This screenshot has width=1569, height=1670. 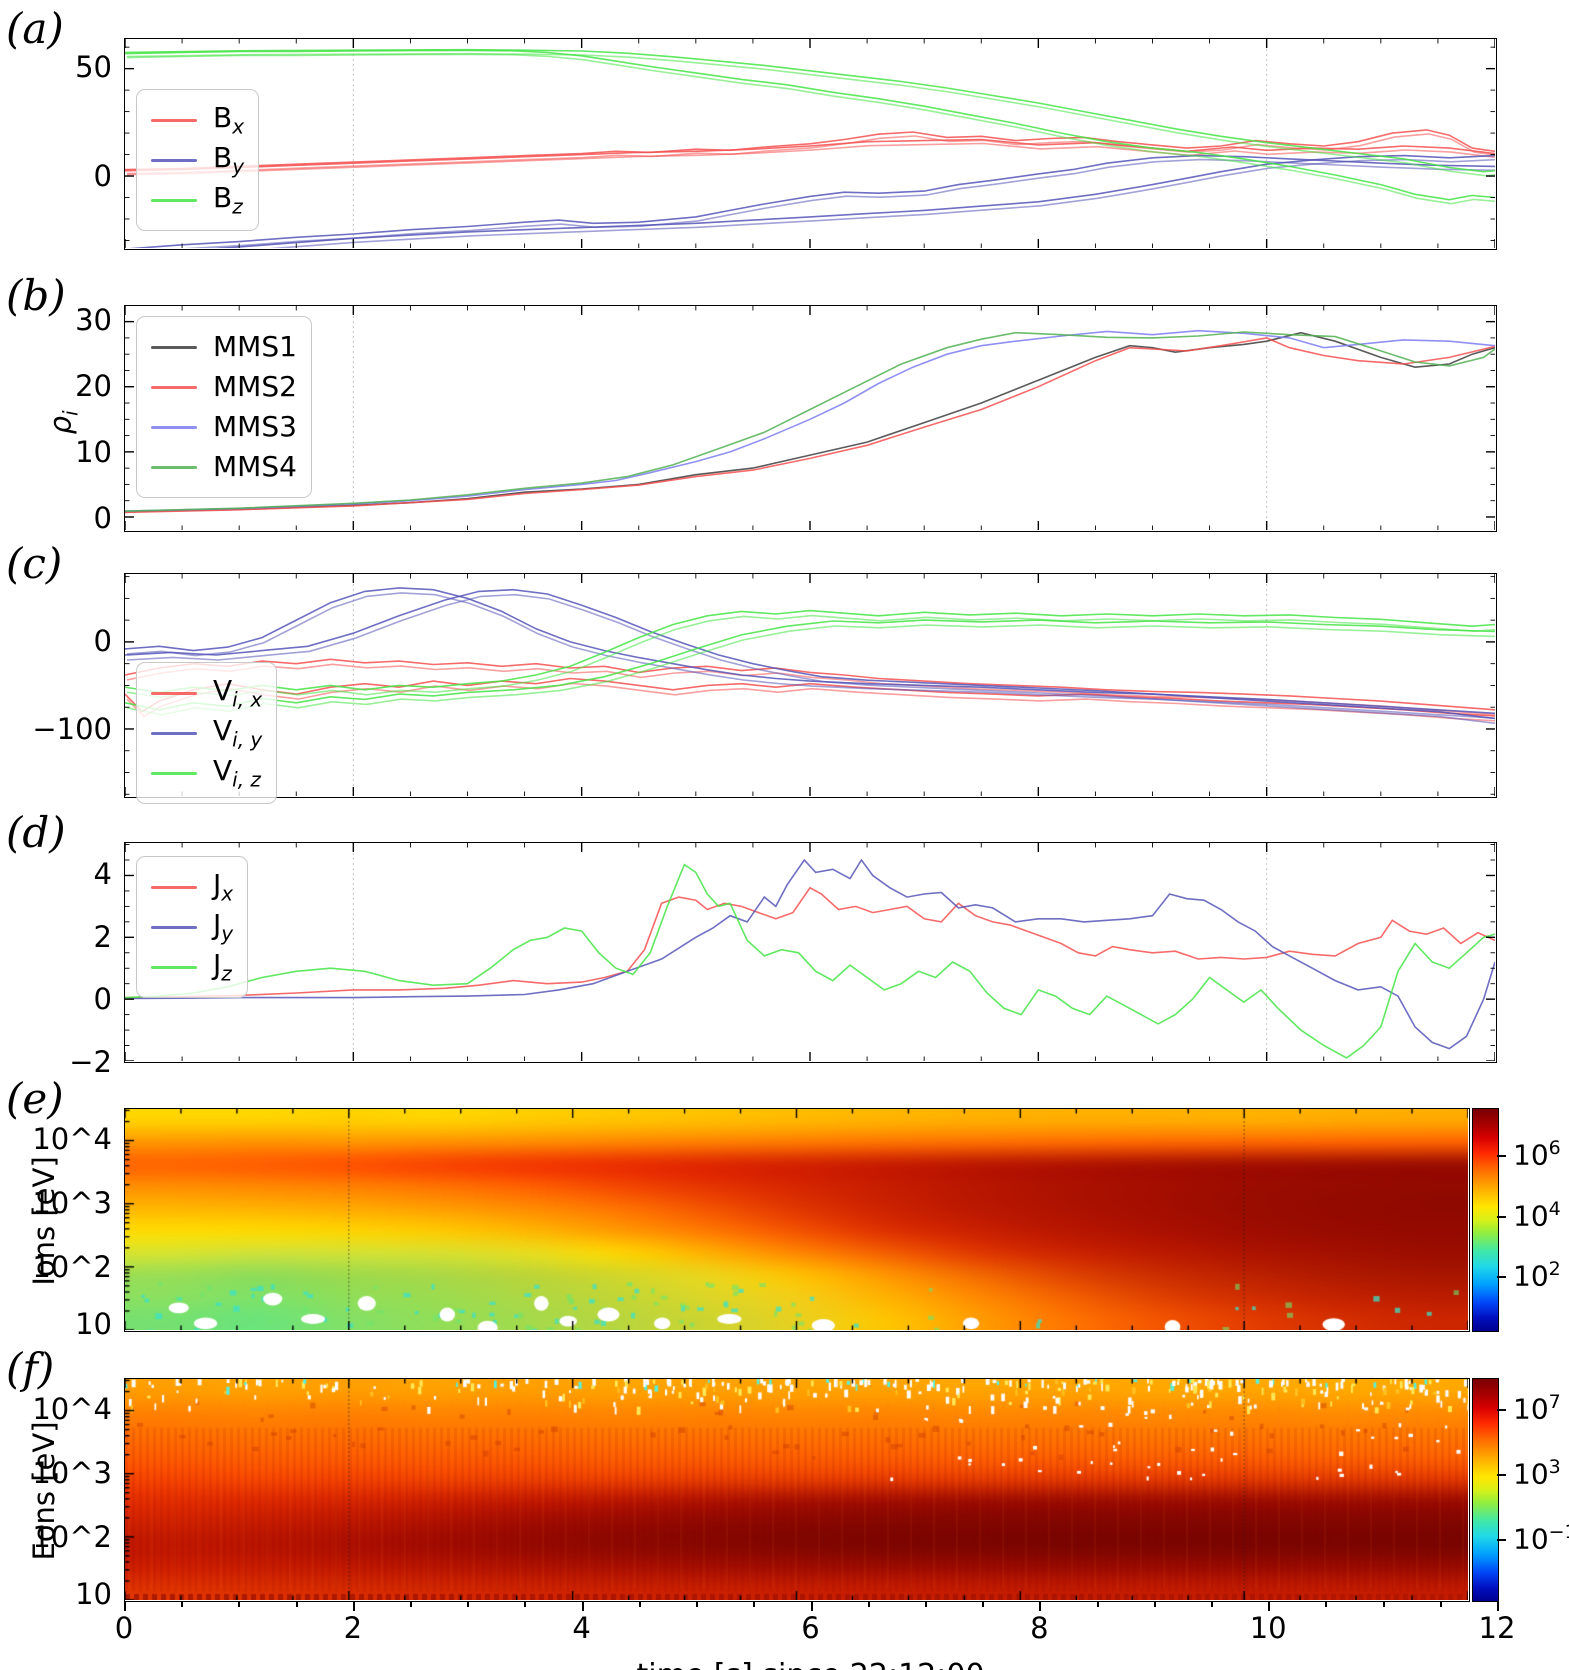 What do you see at coordinates (30, 1368) in the screenshot?
I see `panel-letter-f: (f)` at bounding box center [30, 1368].